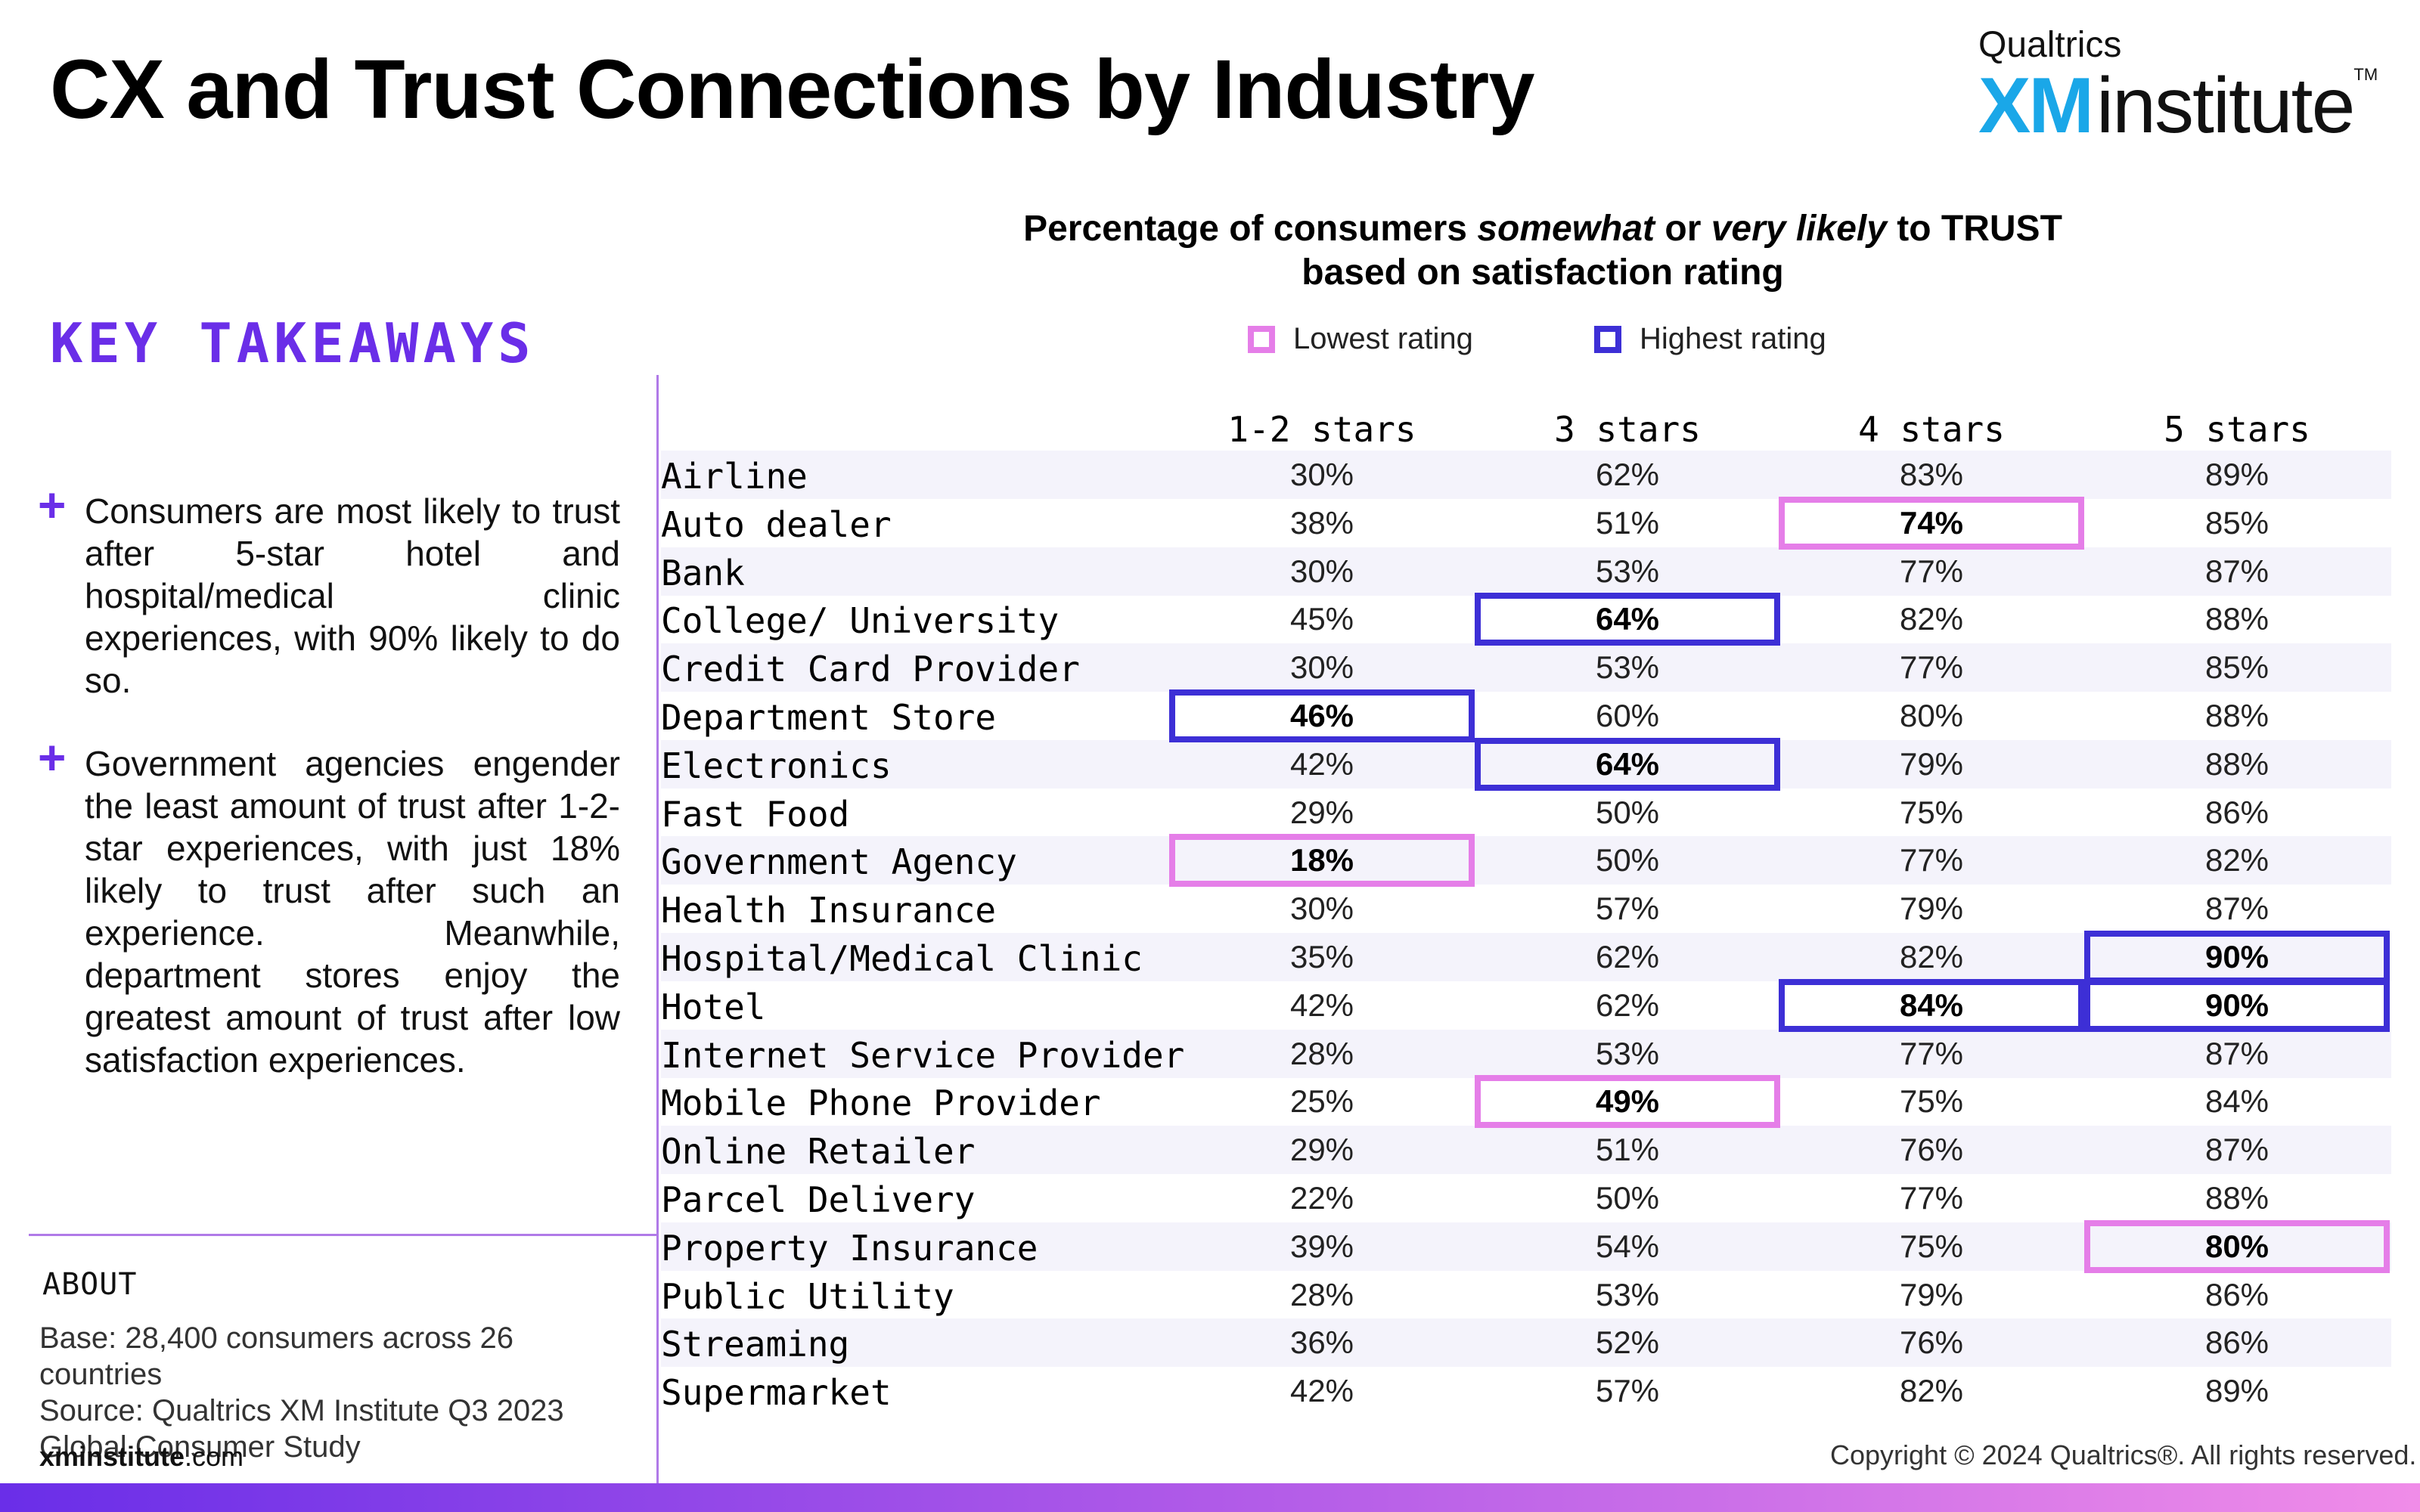  Describe the element at coordinates (276, 1356) in the screenshot. I see `base-text: 28,400 consumers across 26 countries` at that location.